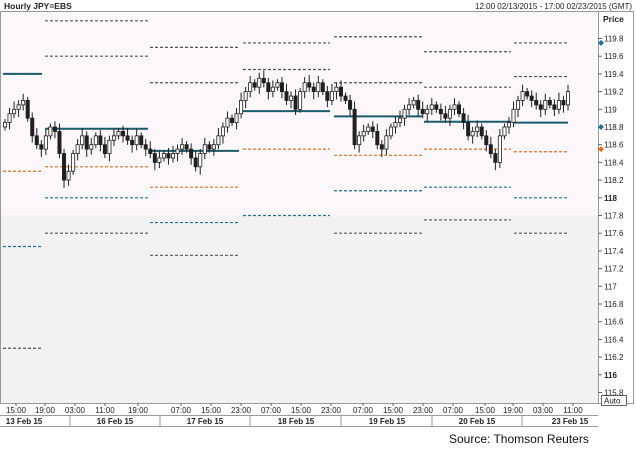 The width and height of the screenshot is (636, 450). I want to click on auto-button-label: Auto, so click(612, 401).